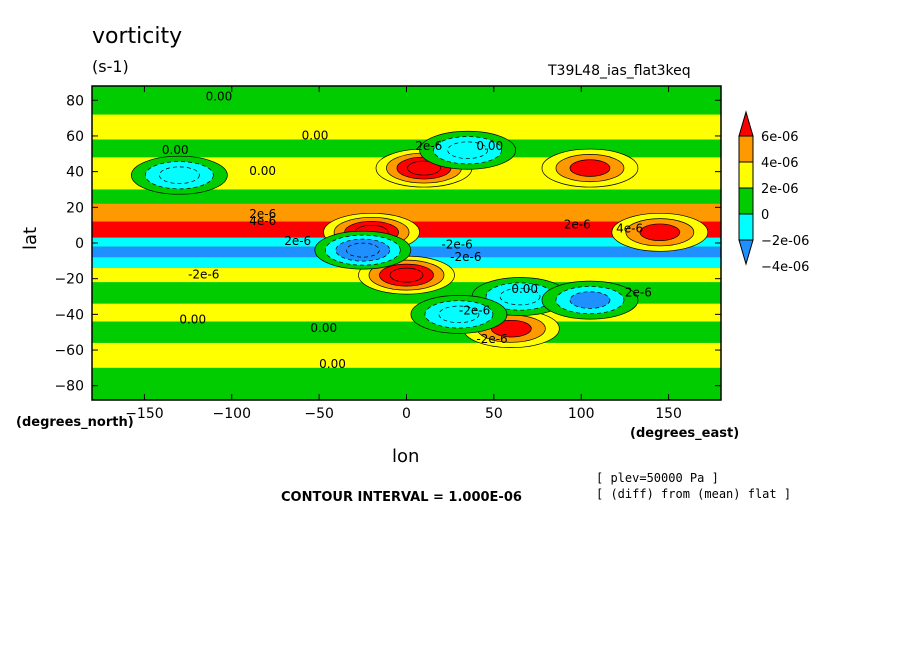  What do you see at coordinates (75, 208) in the screenshot?
I see `y-tick-label: 20` at bounding box center [75, 208].